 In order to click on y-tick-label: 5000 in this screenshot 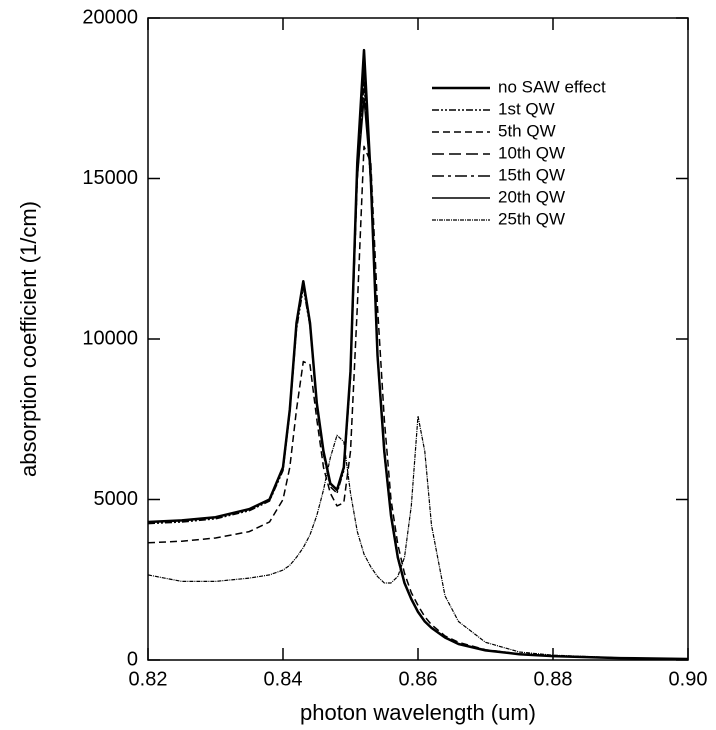, I will do `click(116, 499)`.